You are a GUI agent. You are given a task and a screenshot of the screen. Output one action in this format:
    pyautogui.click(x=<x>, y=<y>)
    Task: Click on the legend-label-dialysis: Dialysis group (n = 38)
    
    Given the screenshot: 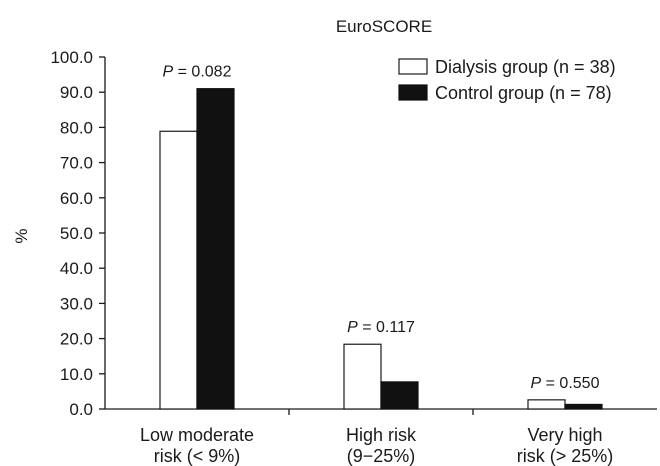 What is the action you would take?
    pyautogui.click(x=525, y=67)
    